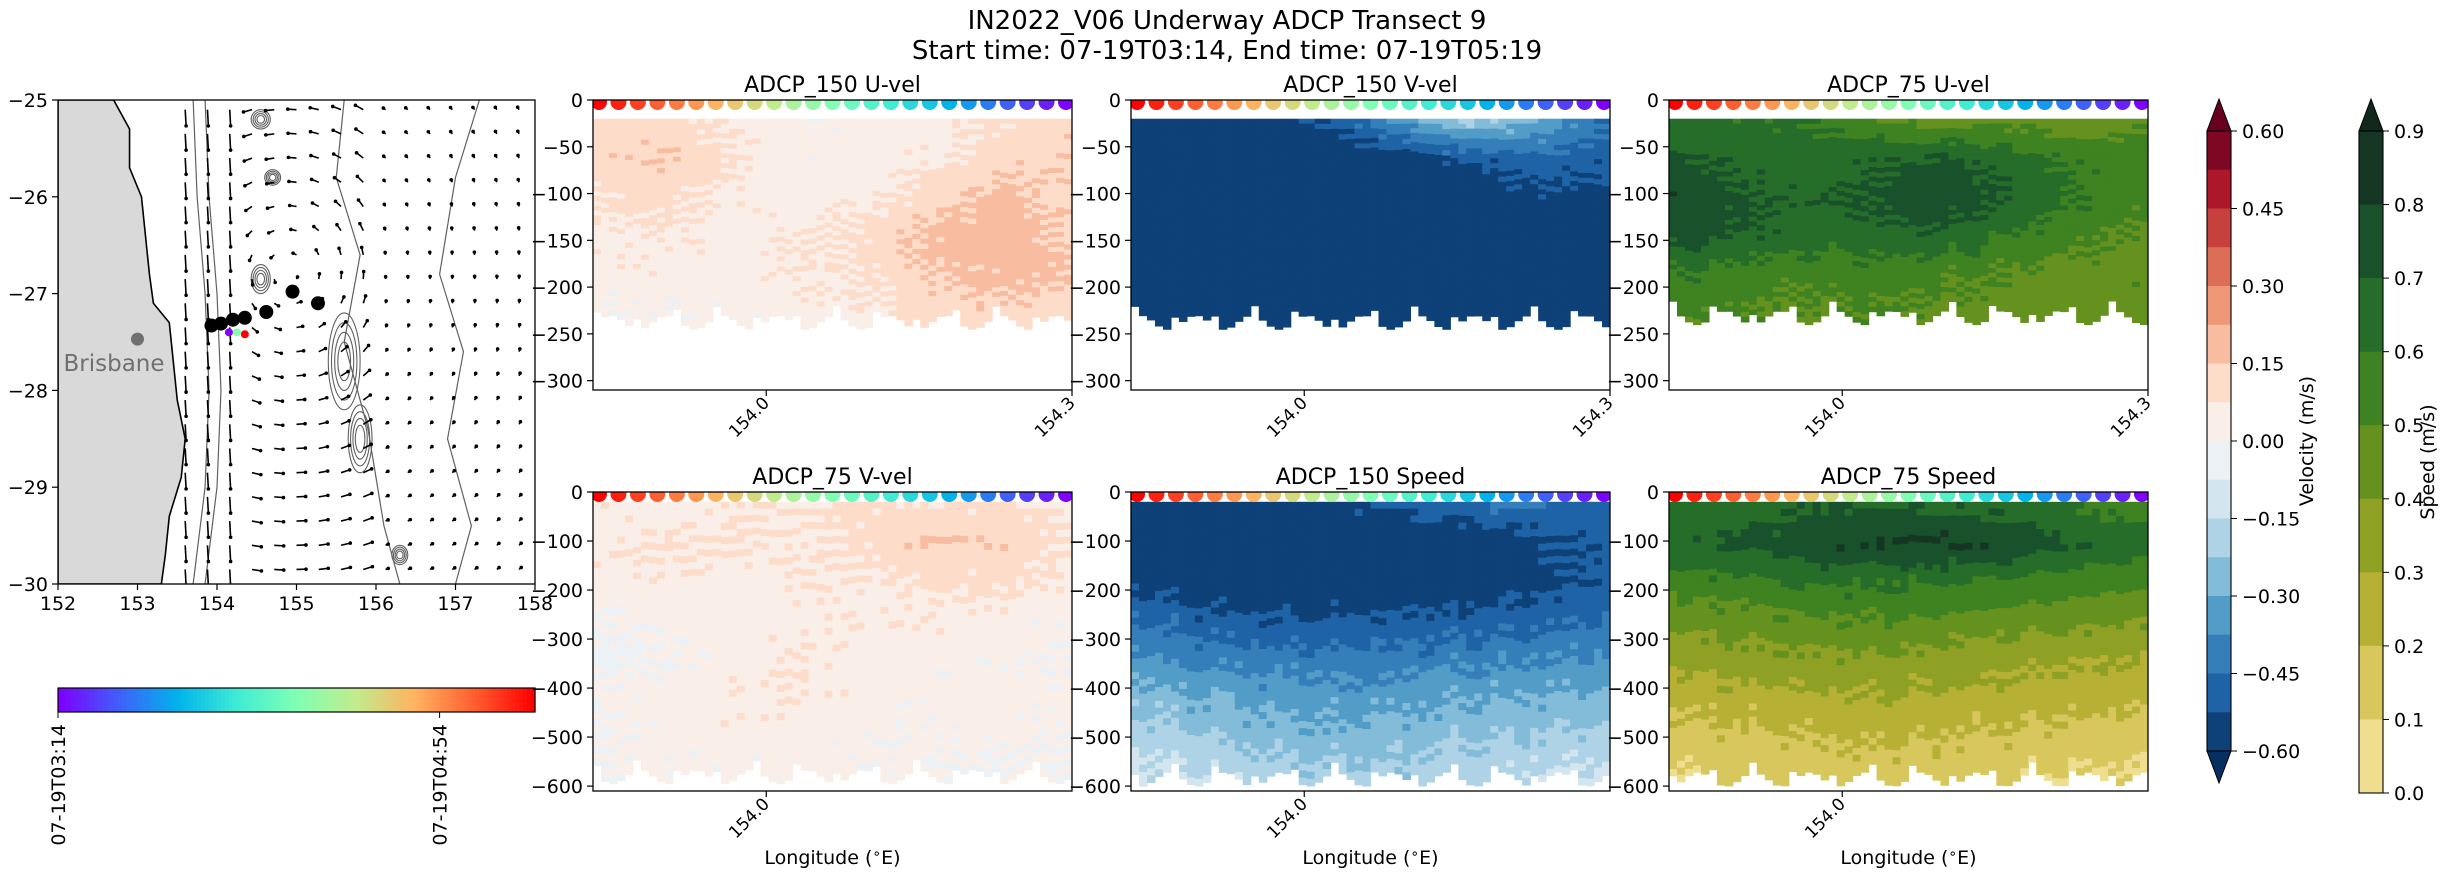 The height and width of the screenshot is (881, 2454). Describe the element at coordinates (600, 105) in the screenshot. I see `adcp150-uvel-track-dot` at that location.